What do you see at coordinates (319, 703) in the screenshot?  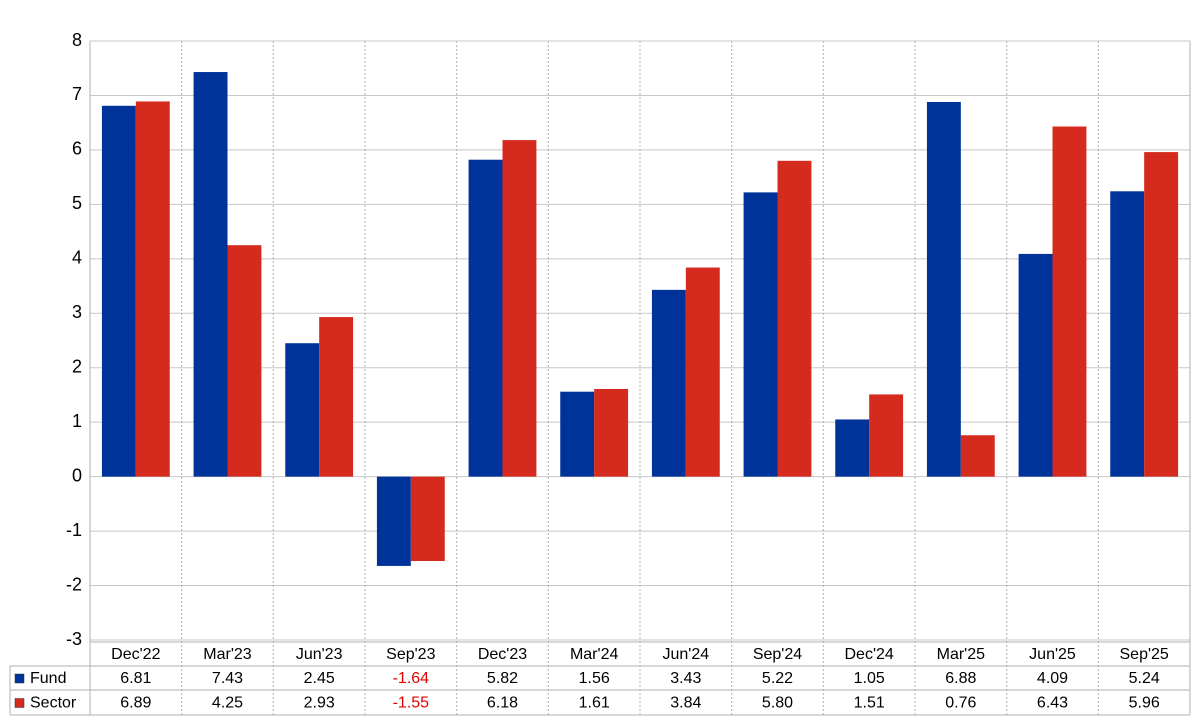 I see `table-value: 2.93` at bounding box center [319, 703].